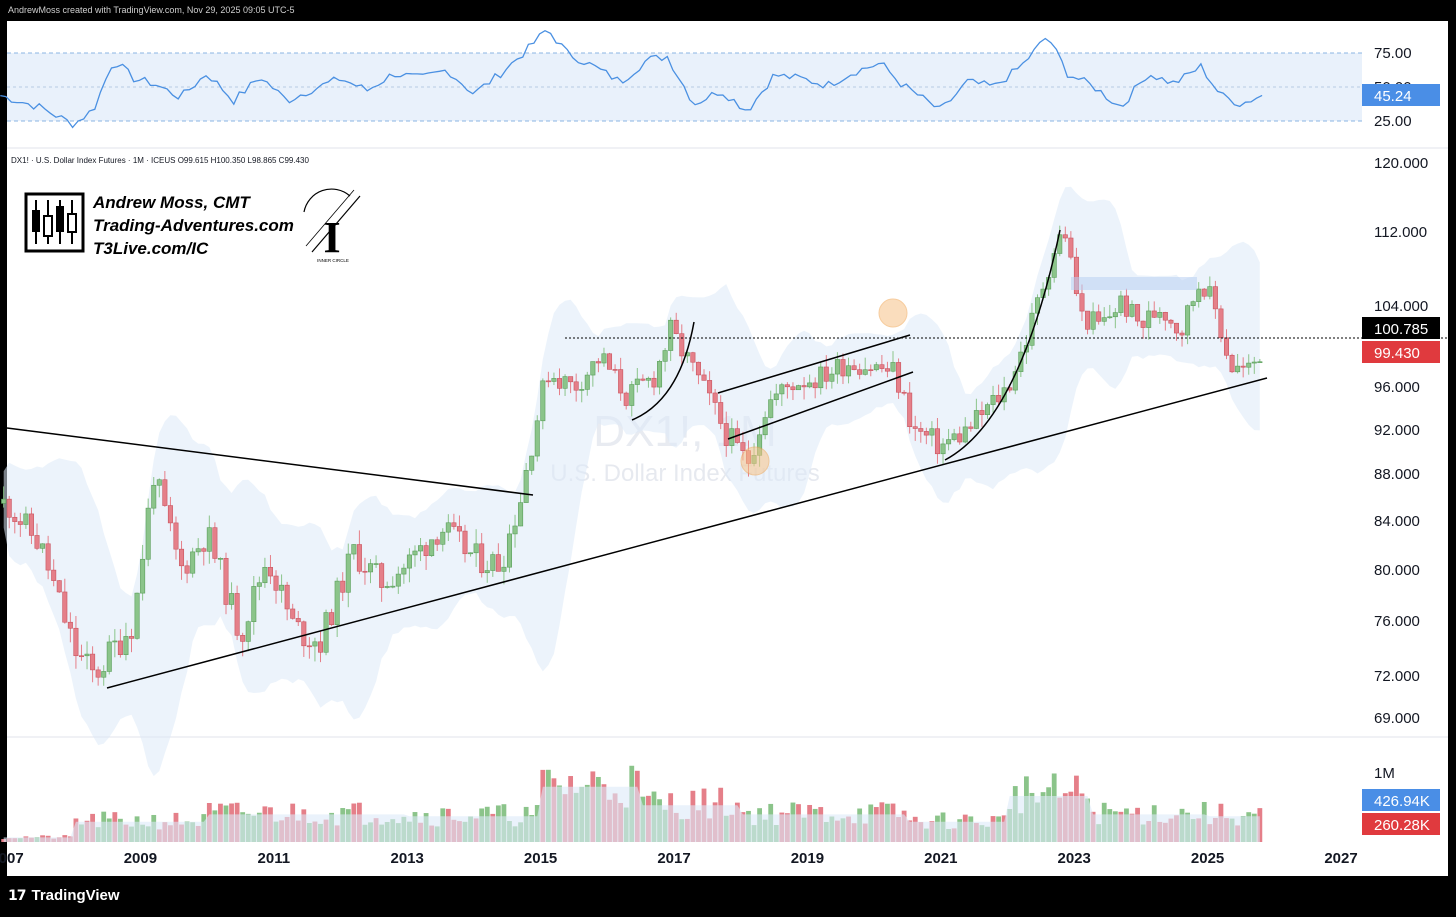  Describe the element at coordinates (1400, 232) in the screenshot. I see `price-tick-label: 112.000` at that location.